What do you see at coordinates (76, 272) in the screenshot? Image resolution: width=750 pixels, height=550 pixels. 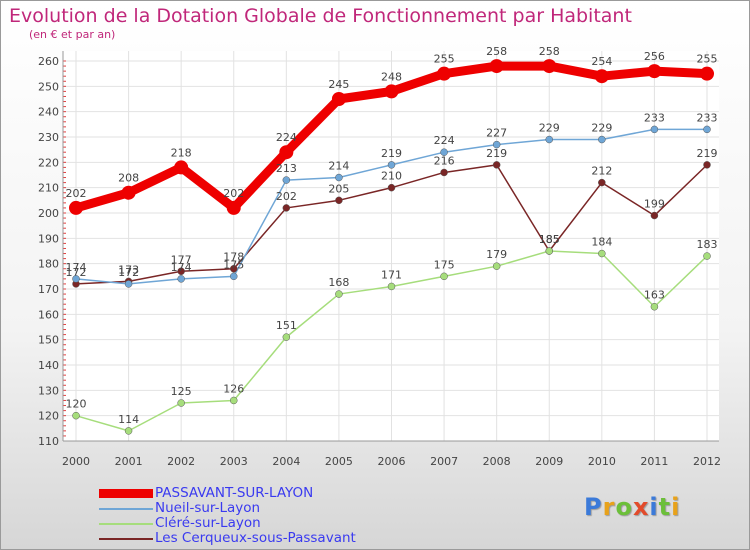 I see `data-label-3: 172` at bounding box center [76, 272].